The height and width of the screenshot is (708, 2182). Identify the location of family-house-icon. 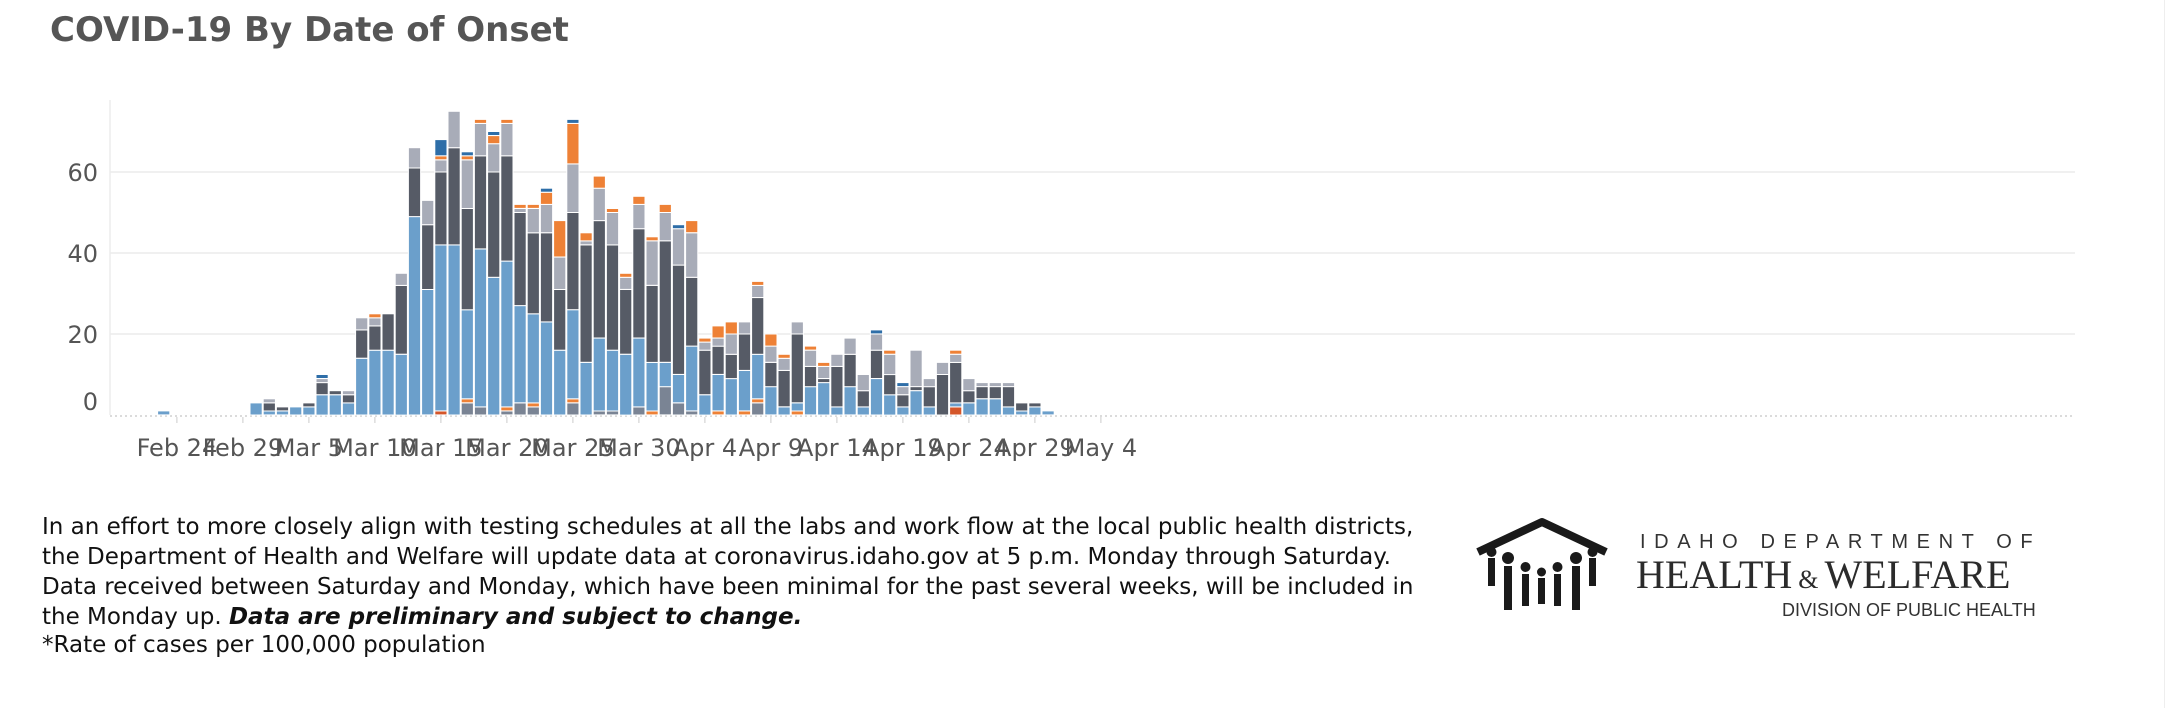
(1542, 564).